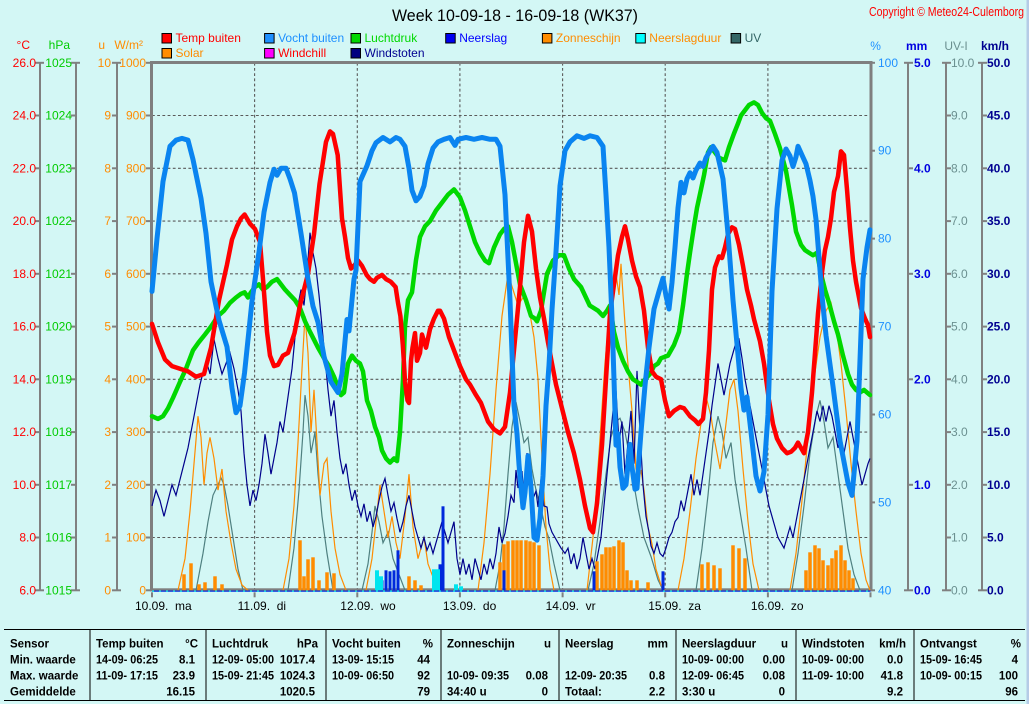 The image size is (1029, 704). I want to click on svg-text: 50.0, so click(999, 63).